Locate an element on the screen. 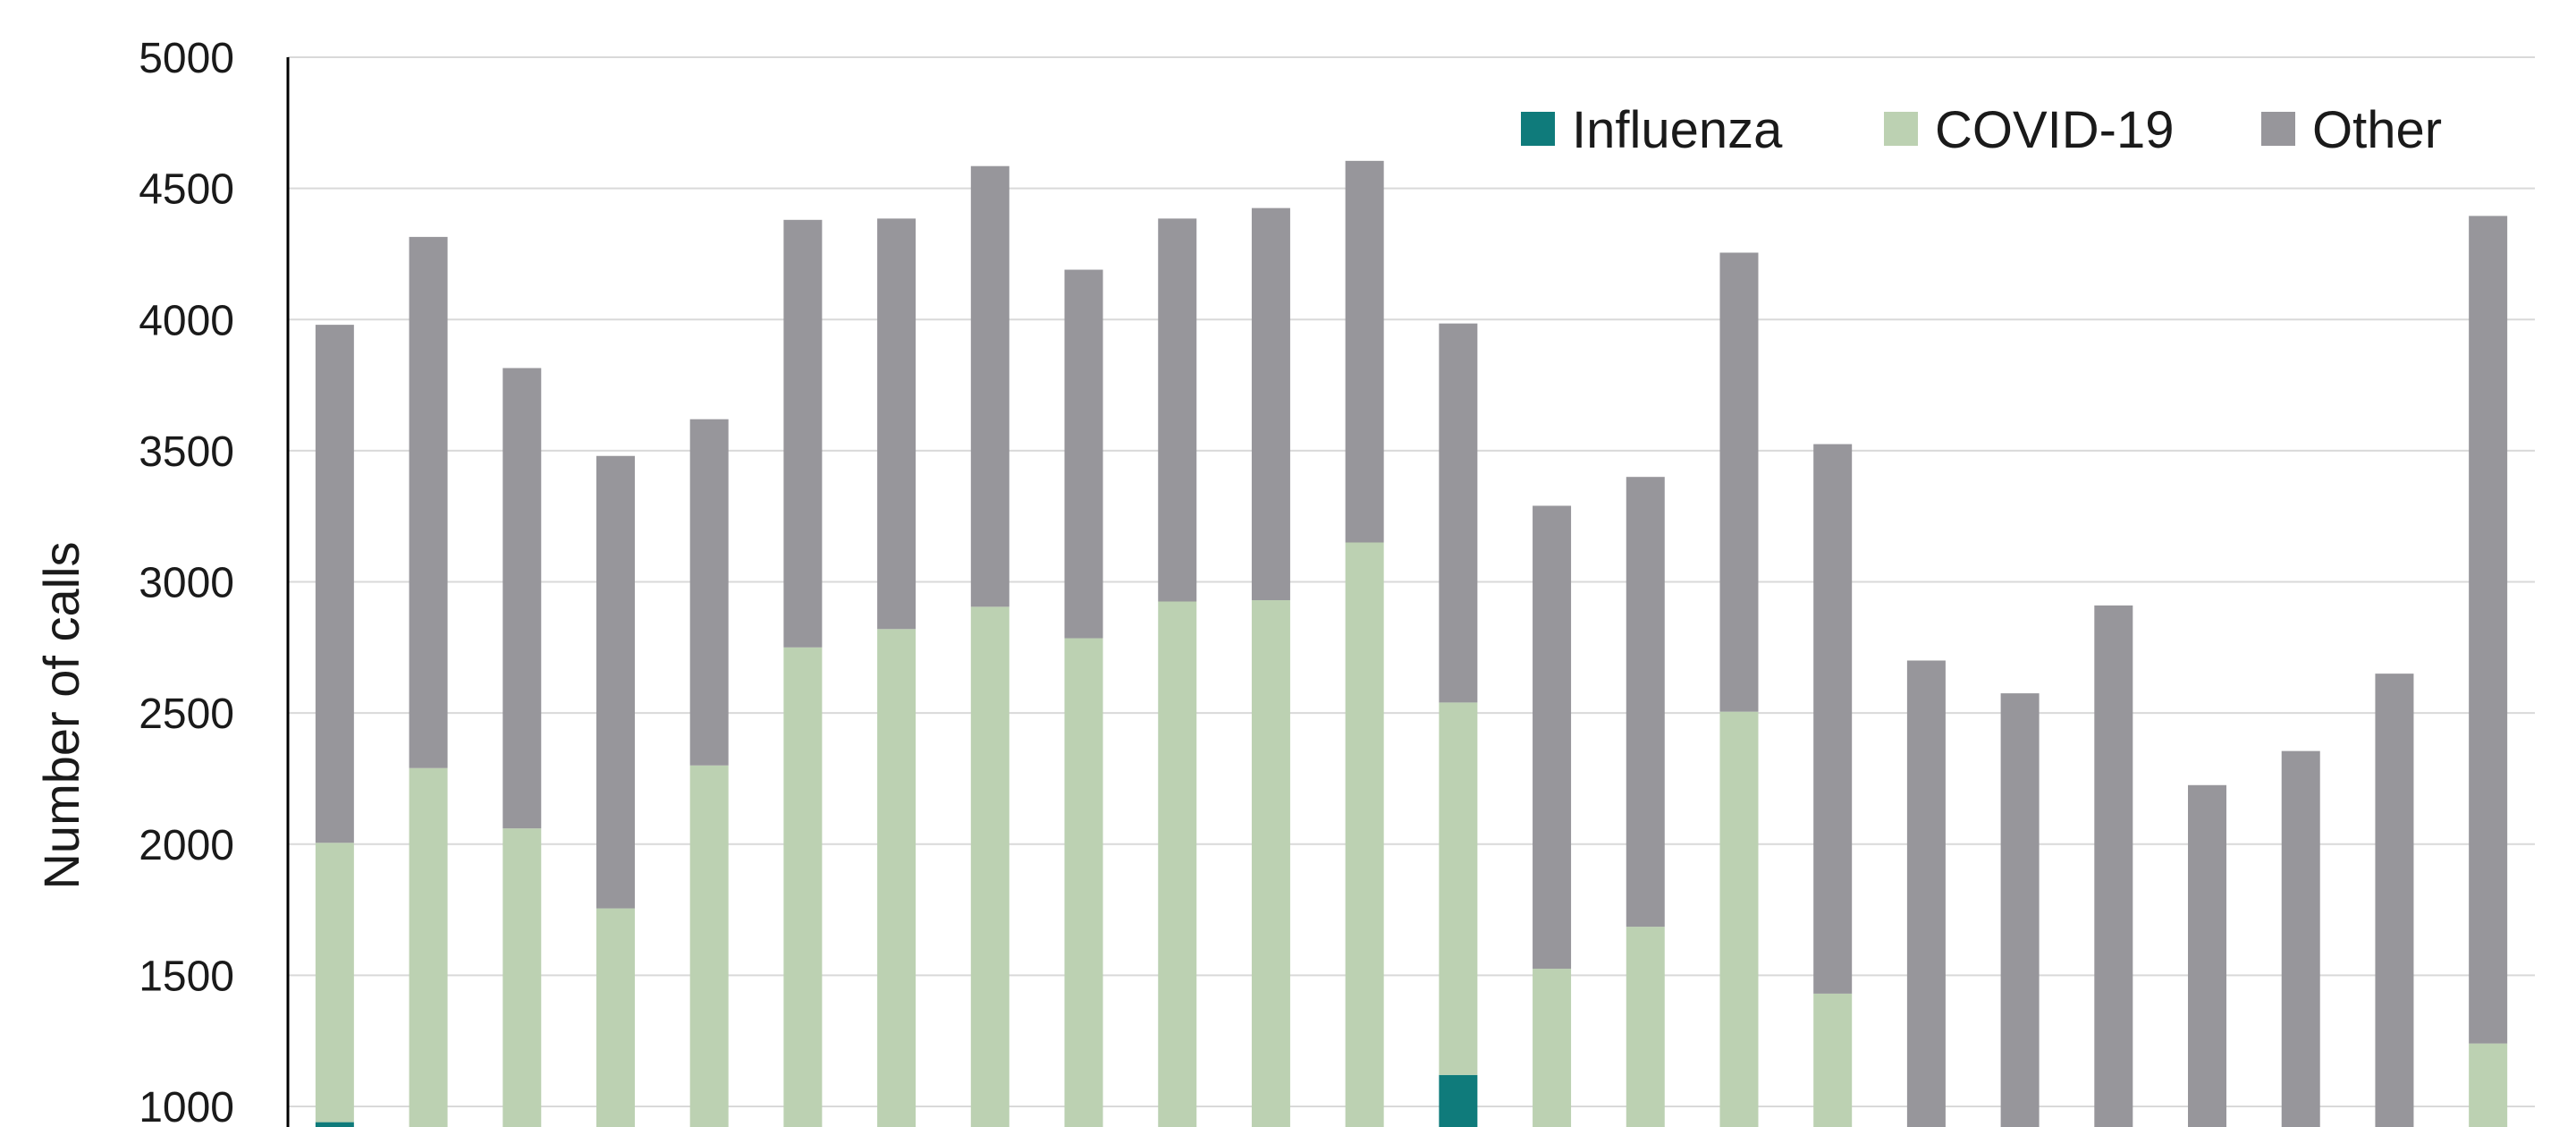 The height and width of the screenshot is (1127, 2576). y-tick-label: 4500 is located at coordinates (186, 190).